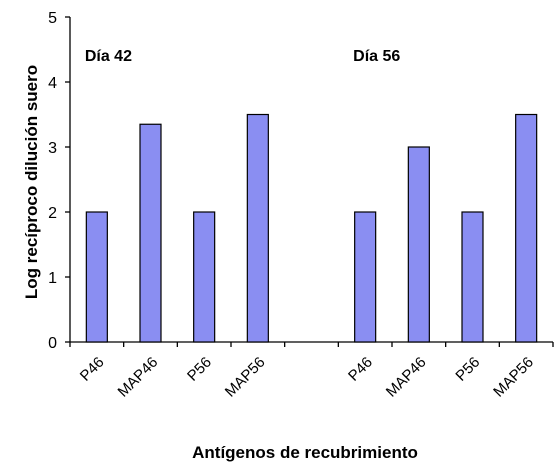 This screenshot has height=465, width=555. I want to click on y-tick-label: 3, so click(52, 148).